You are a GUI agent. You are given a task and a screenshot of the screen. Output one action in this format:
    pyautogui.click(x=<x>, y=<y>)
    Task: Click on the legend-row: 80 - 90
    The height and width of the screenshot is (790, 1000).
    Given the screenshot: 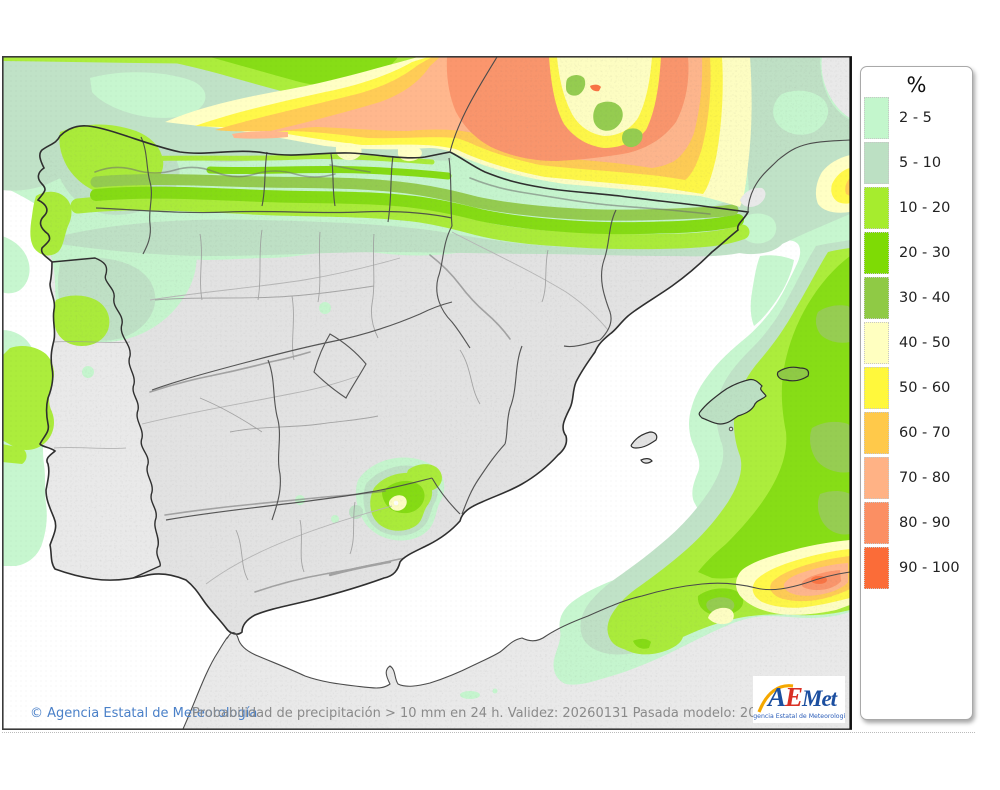 What is the action you would take?
    pyautogui.click(x=916, y=522)
    